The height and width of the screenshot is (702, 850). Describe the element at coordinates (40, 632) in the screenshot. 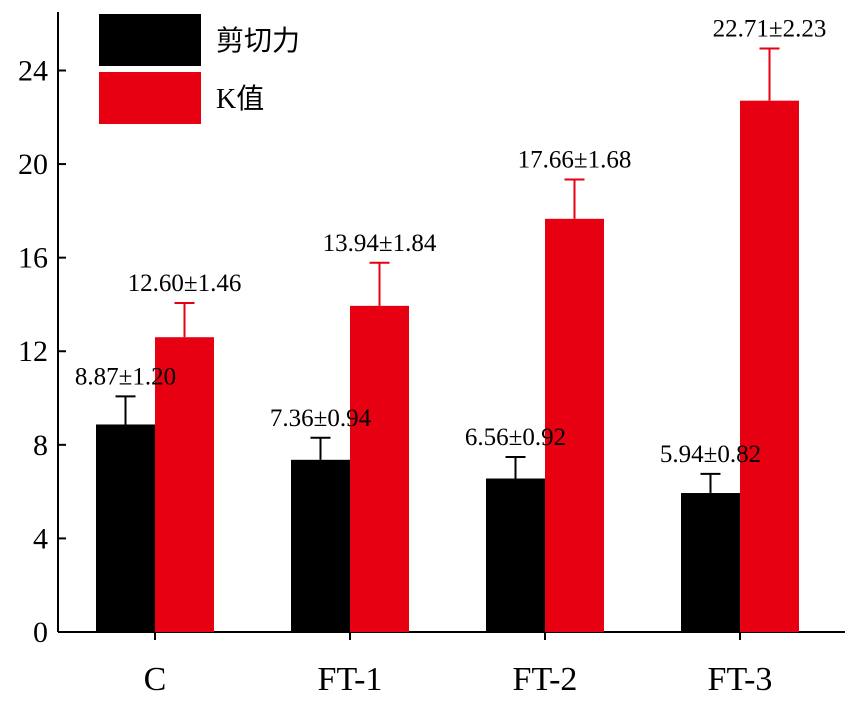

I see `y-tick-label: 0` at that location.